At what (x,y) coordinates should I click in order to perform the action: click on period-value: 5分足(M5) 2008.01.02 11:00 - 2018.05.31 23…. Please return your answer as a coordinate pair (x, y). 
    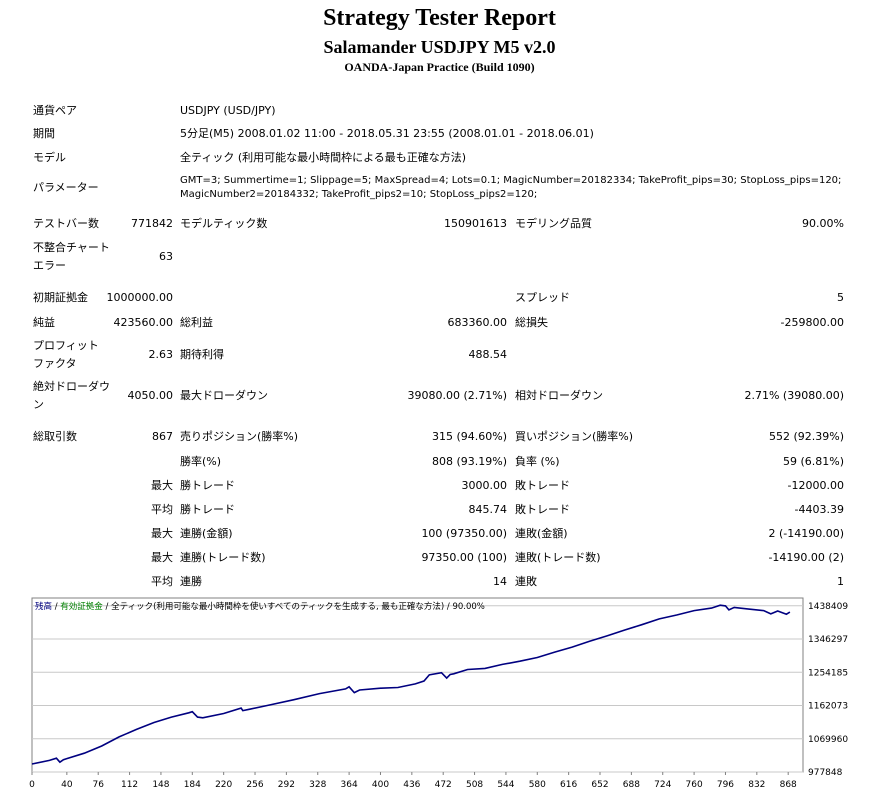
    Looking at the image, I should click on (387, 133).